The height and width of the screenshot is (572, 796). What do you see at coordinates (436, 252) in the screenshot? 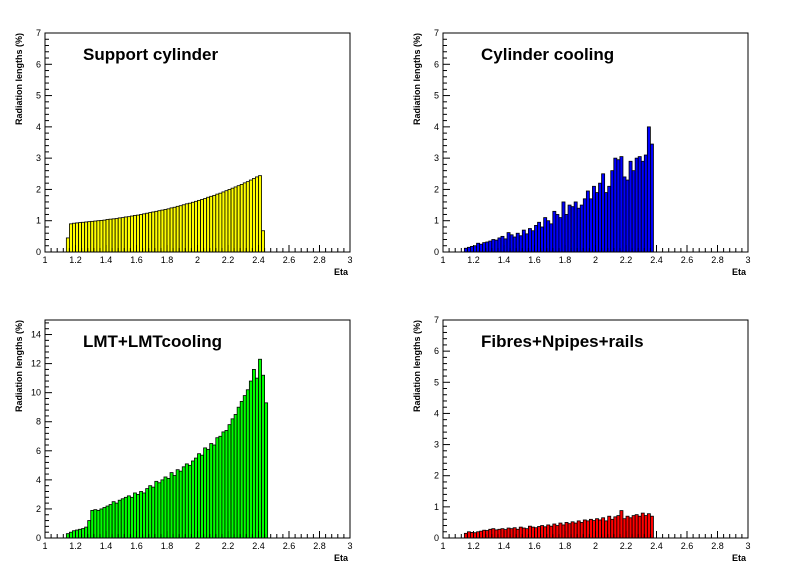
I see `y-tick-label: 0` at bounding box center [436, 252].